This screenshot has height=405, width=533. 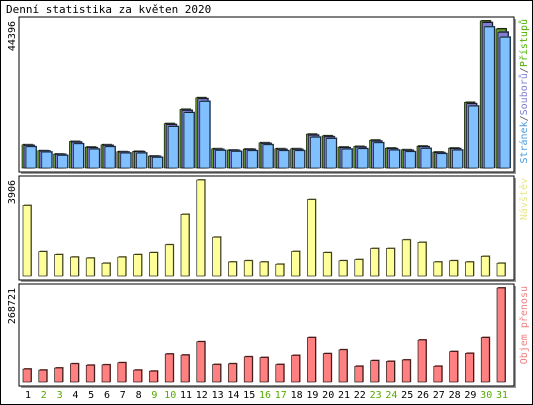 What do you see at coordinates (312, 395) in the screenshot?
I see `x-tick-label: 19` at bounding box center [312, 395].